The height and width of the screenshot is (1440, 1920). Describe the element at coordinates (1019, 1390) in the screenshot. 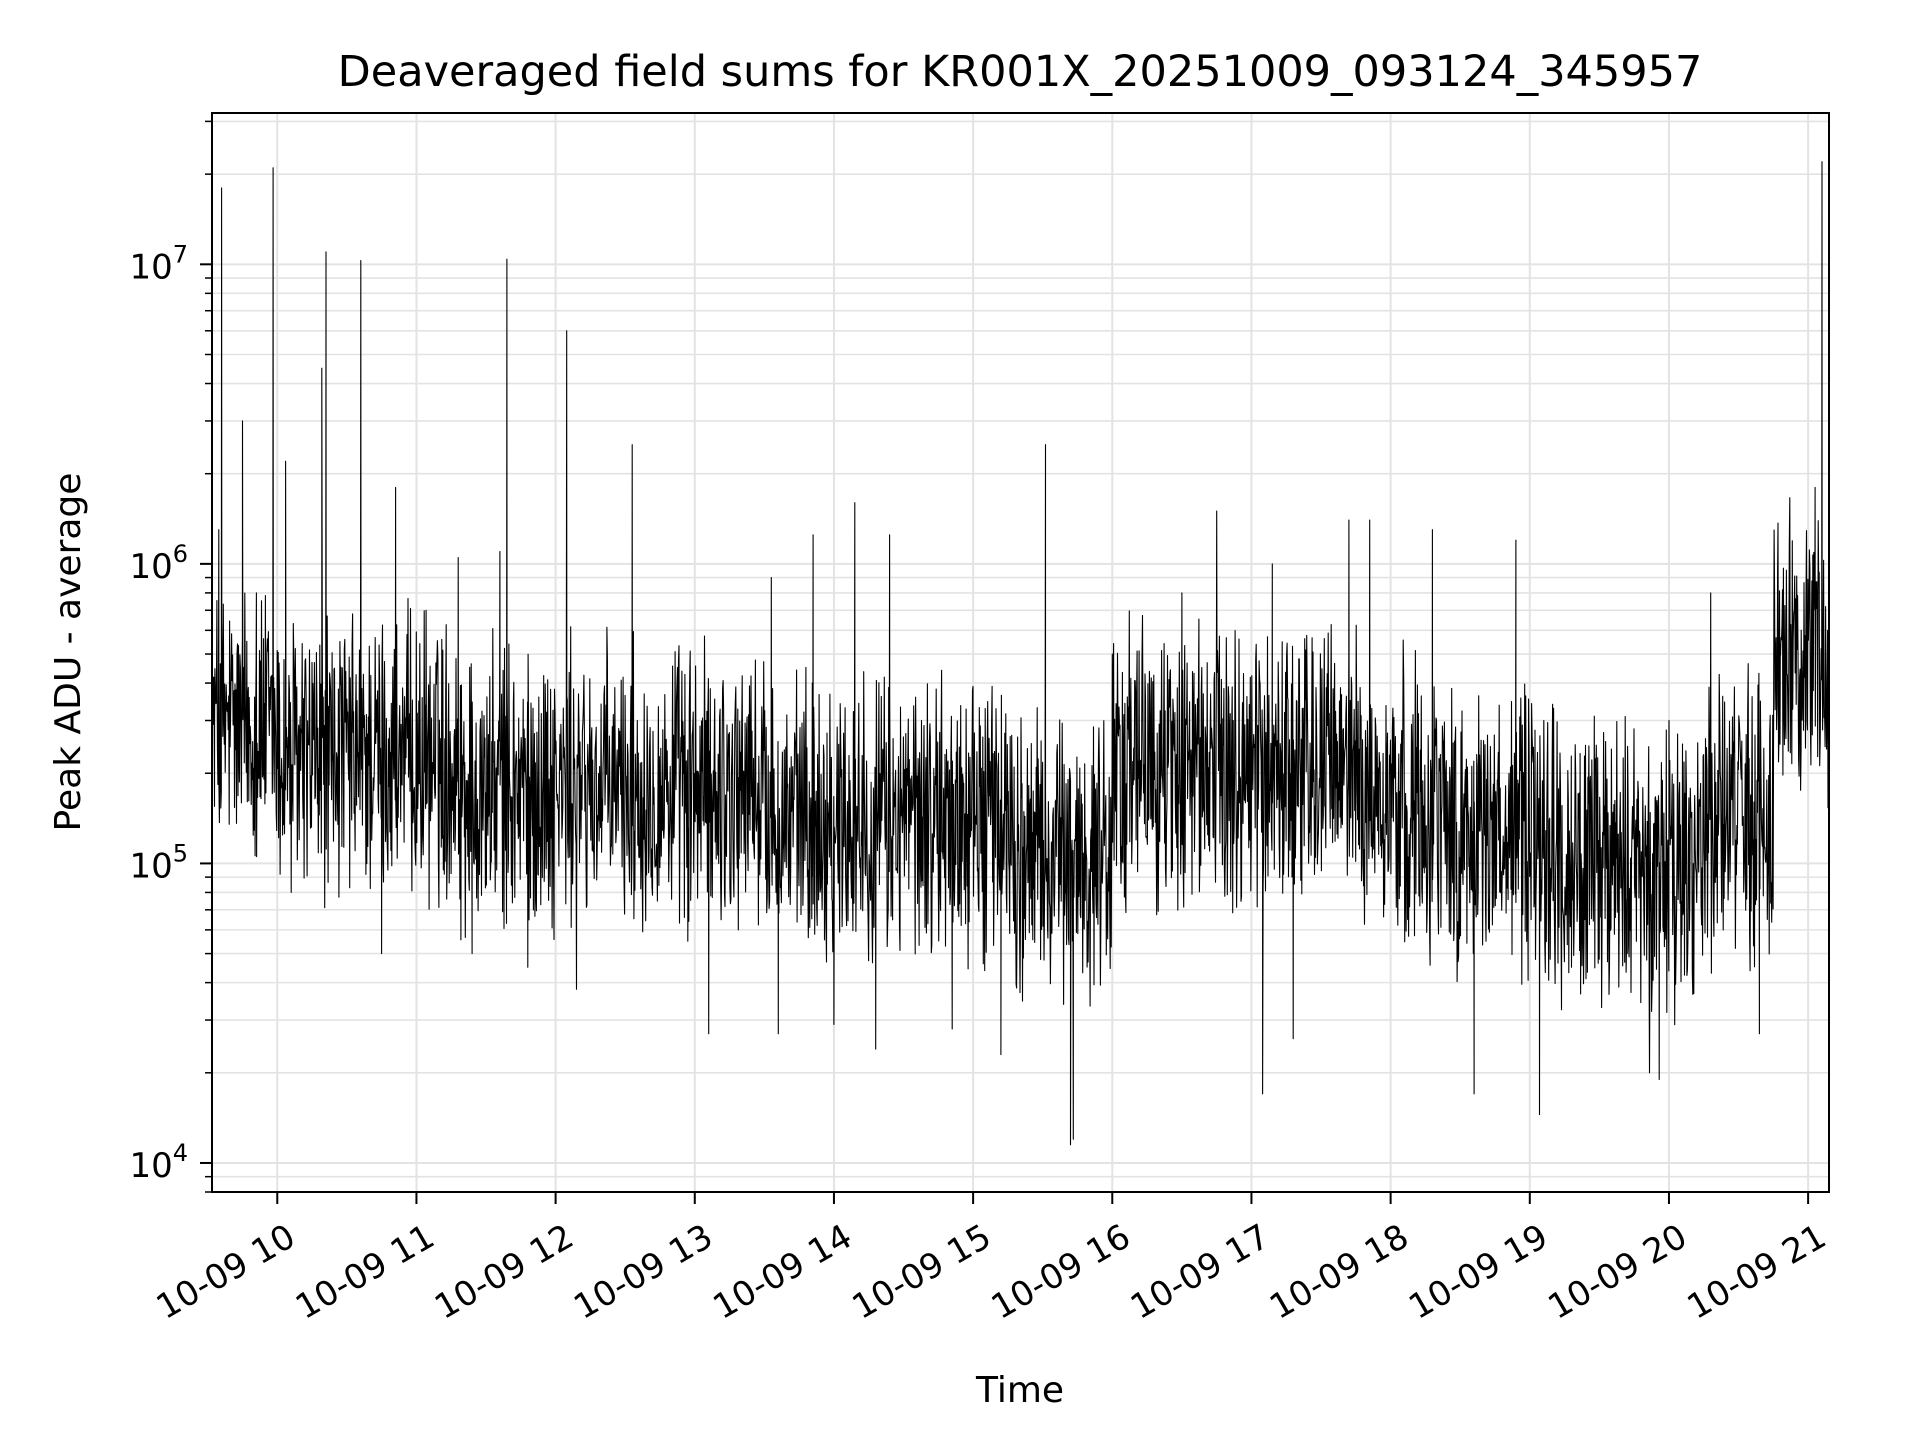

I see `x-axis-label: Time` at that location.